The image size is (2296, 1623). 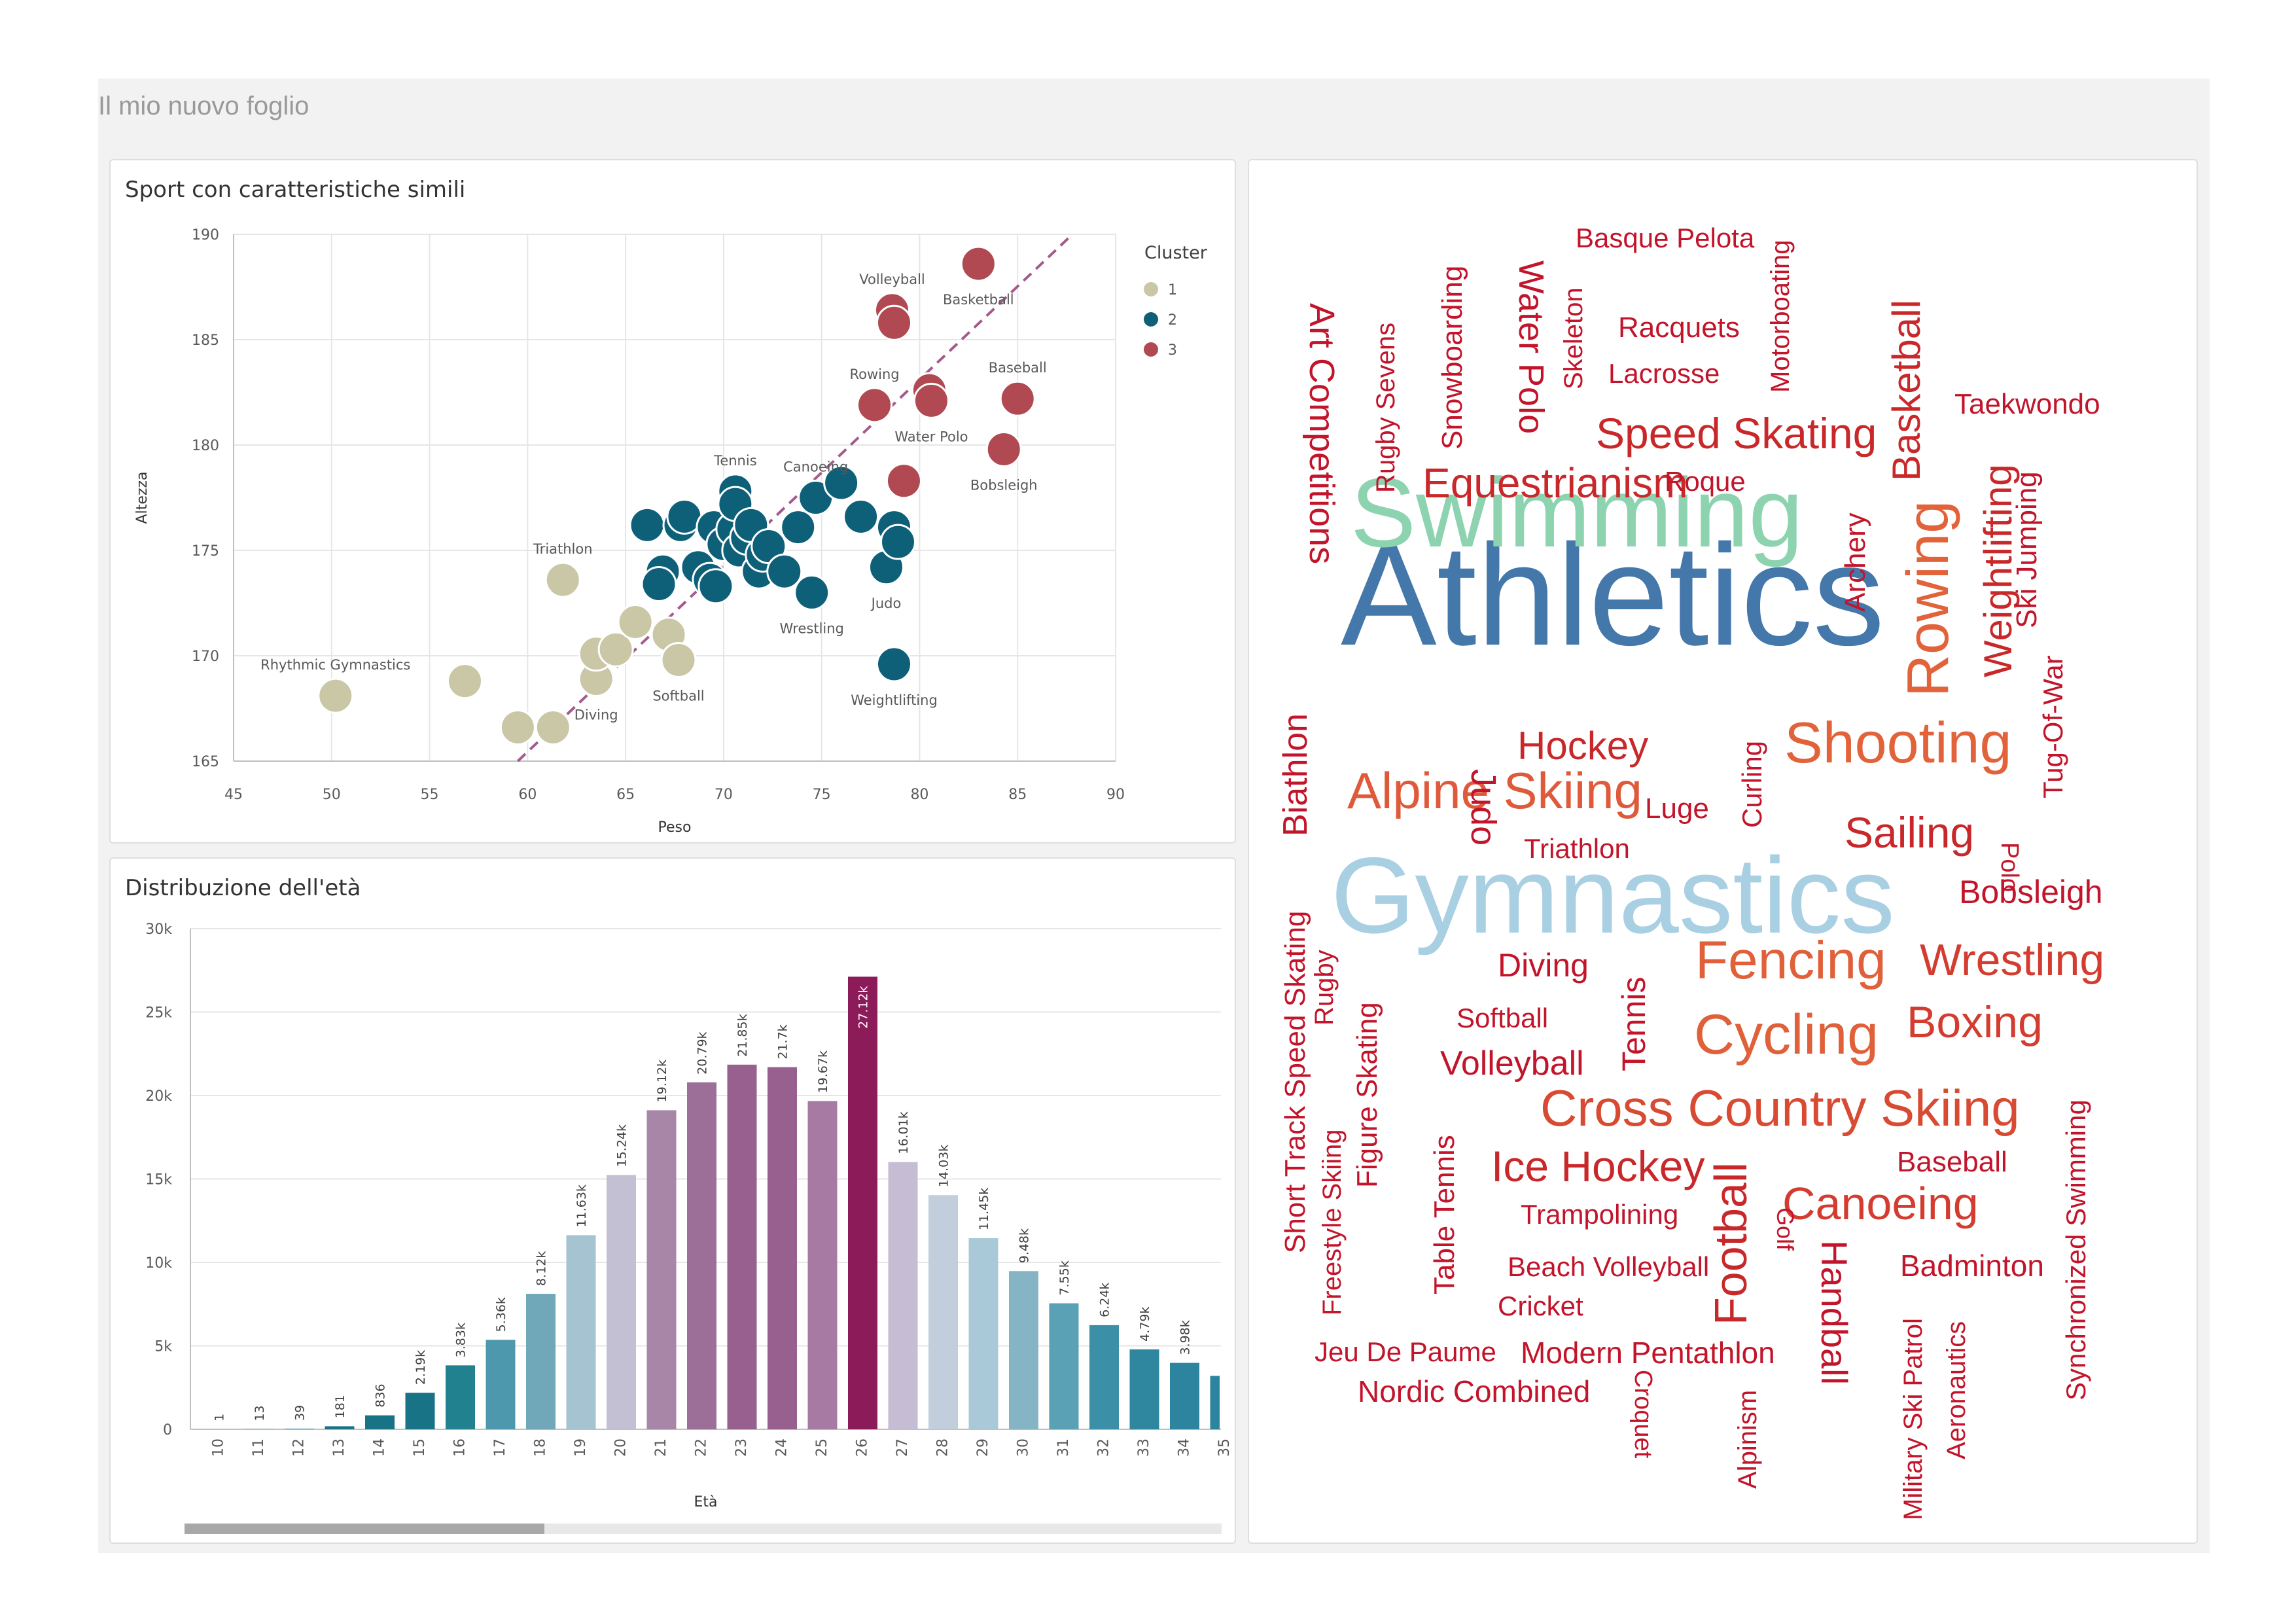 I want to click on cloud-word: Canoeing, so click(x=1880, y=1203).